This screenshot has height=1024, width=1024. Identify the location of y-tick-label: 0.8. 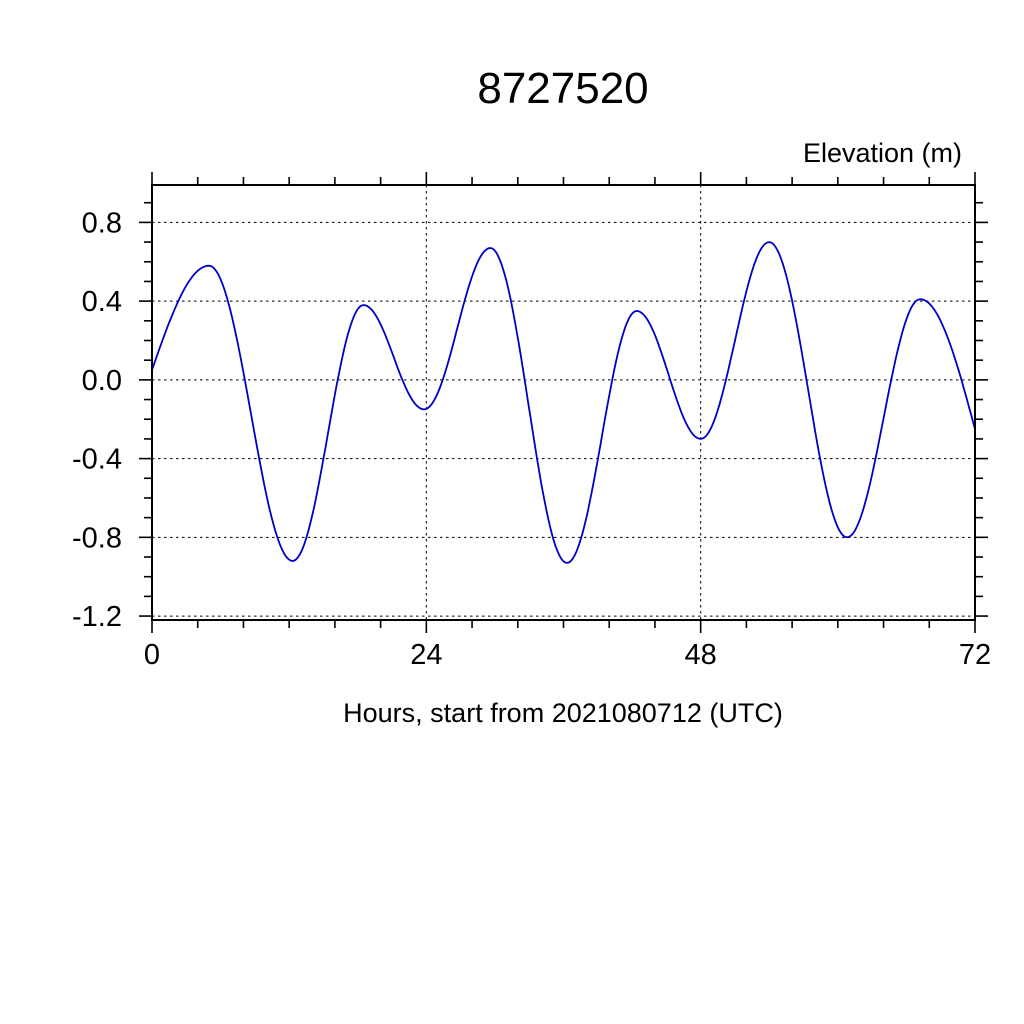
(102, 223).